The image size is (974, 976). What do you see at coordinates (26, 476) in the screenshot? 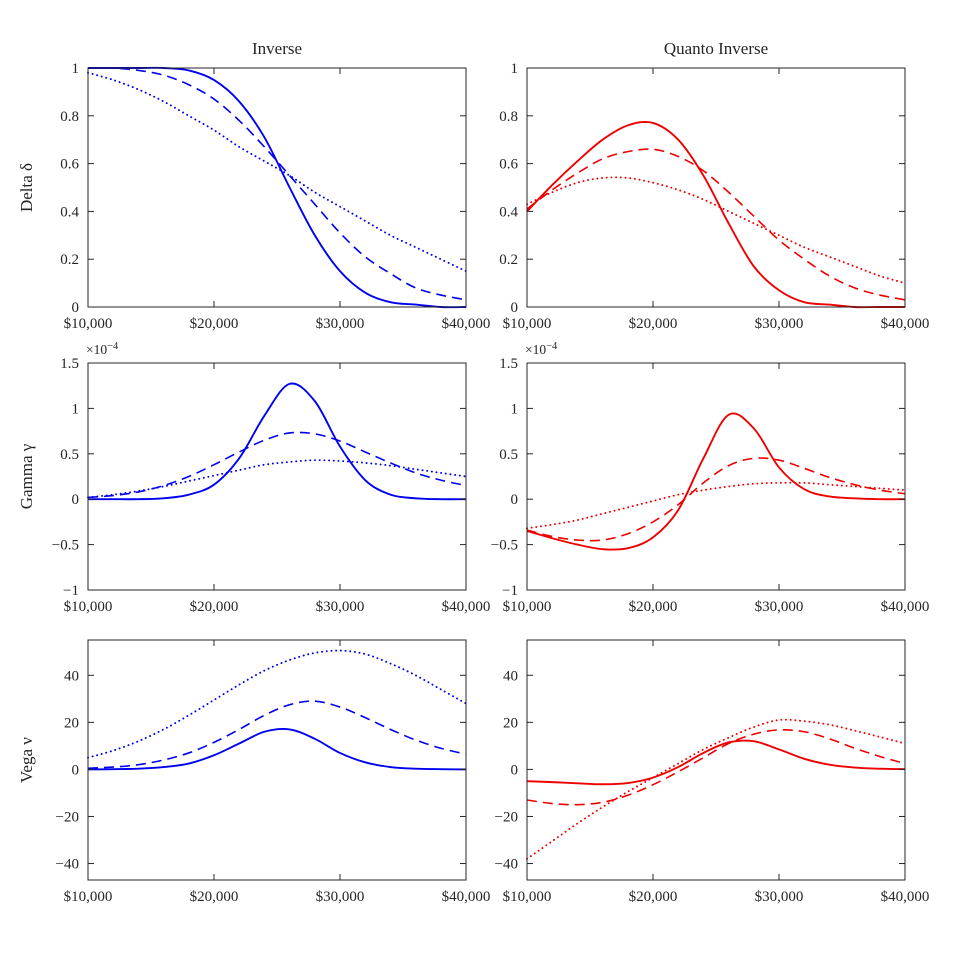
I see `panel-ylabel-gamma-inverse: Gamma γ` at bounding box center [26, 476].